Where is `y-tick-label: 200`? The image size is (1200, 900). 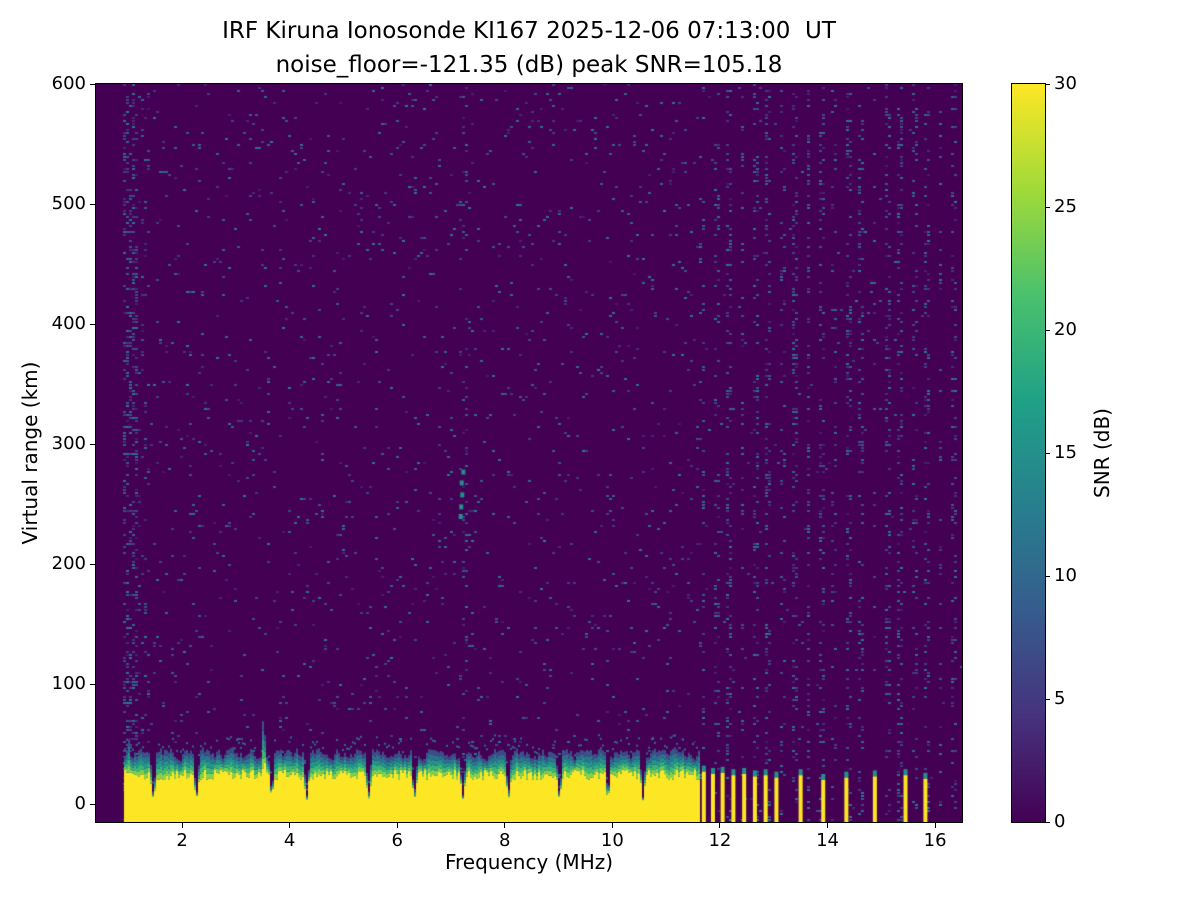
y-tick-label: 200 is located at coordinates (68, 563).